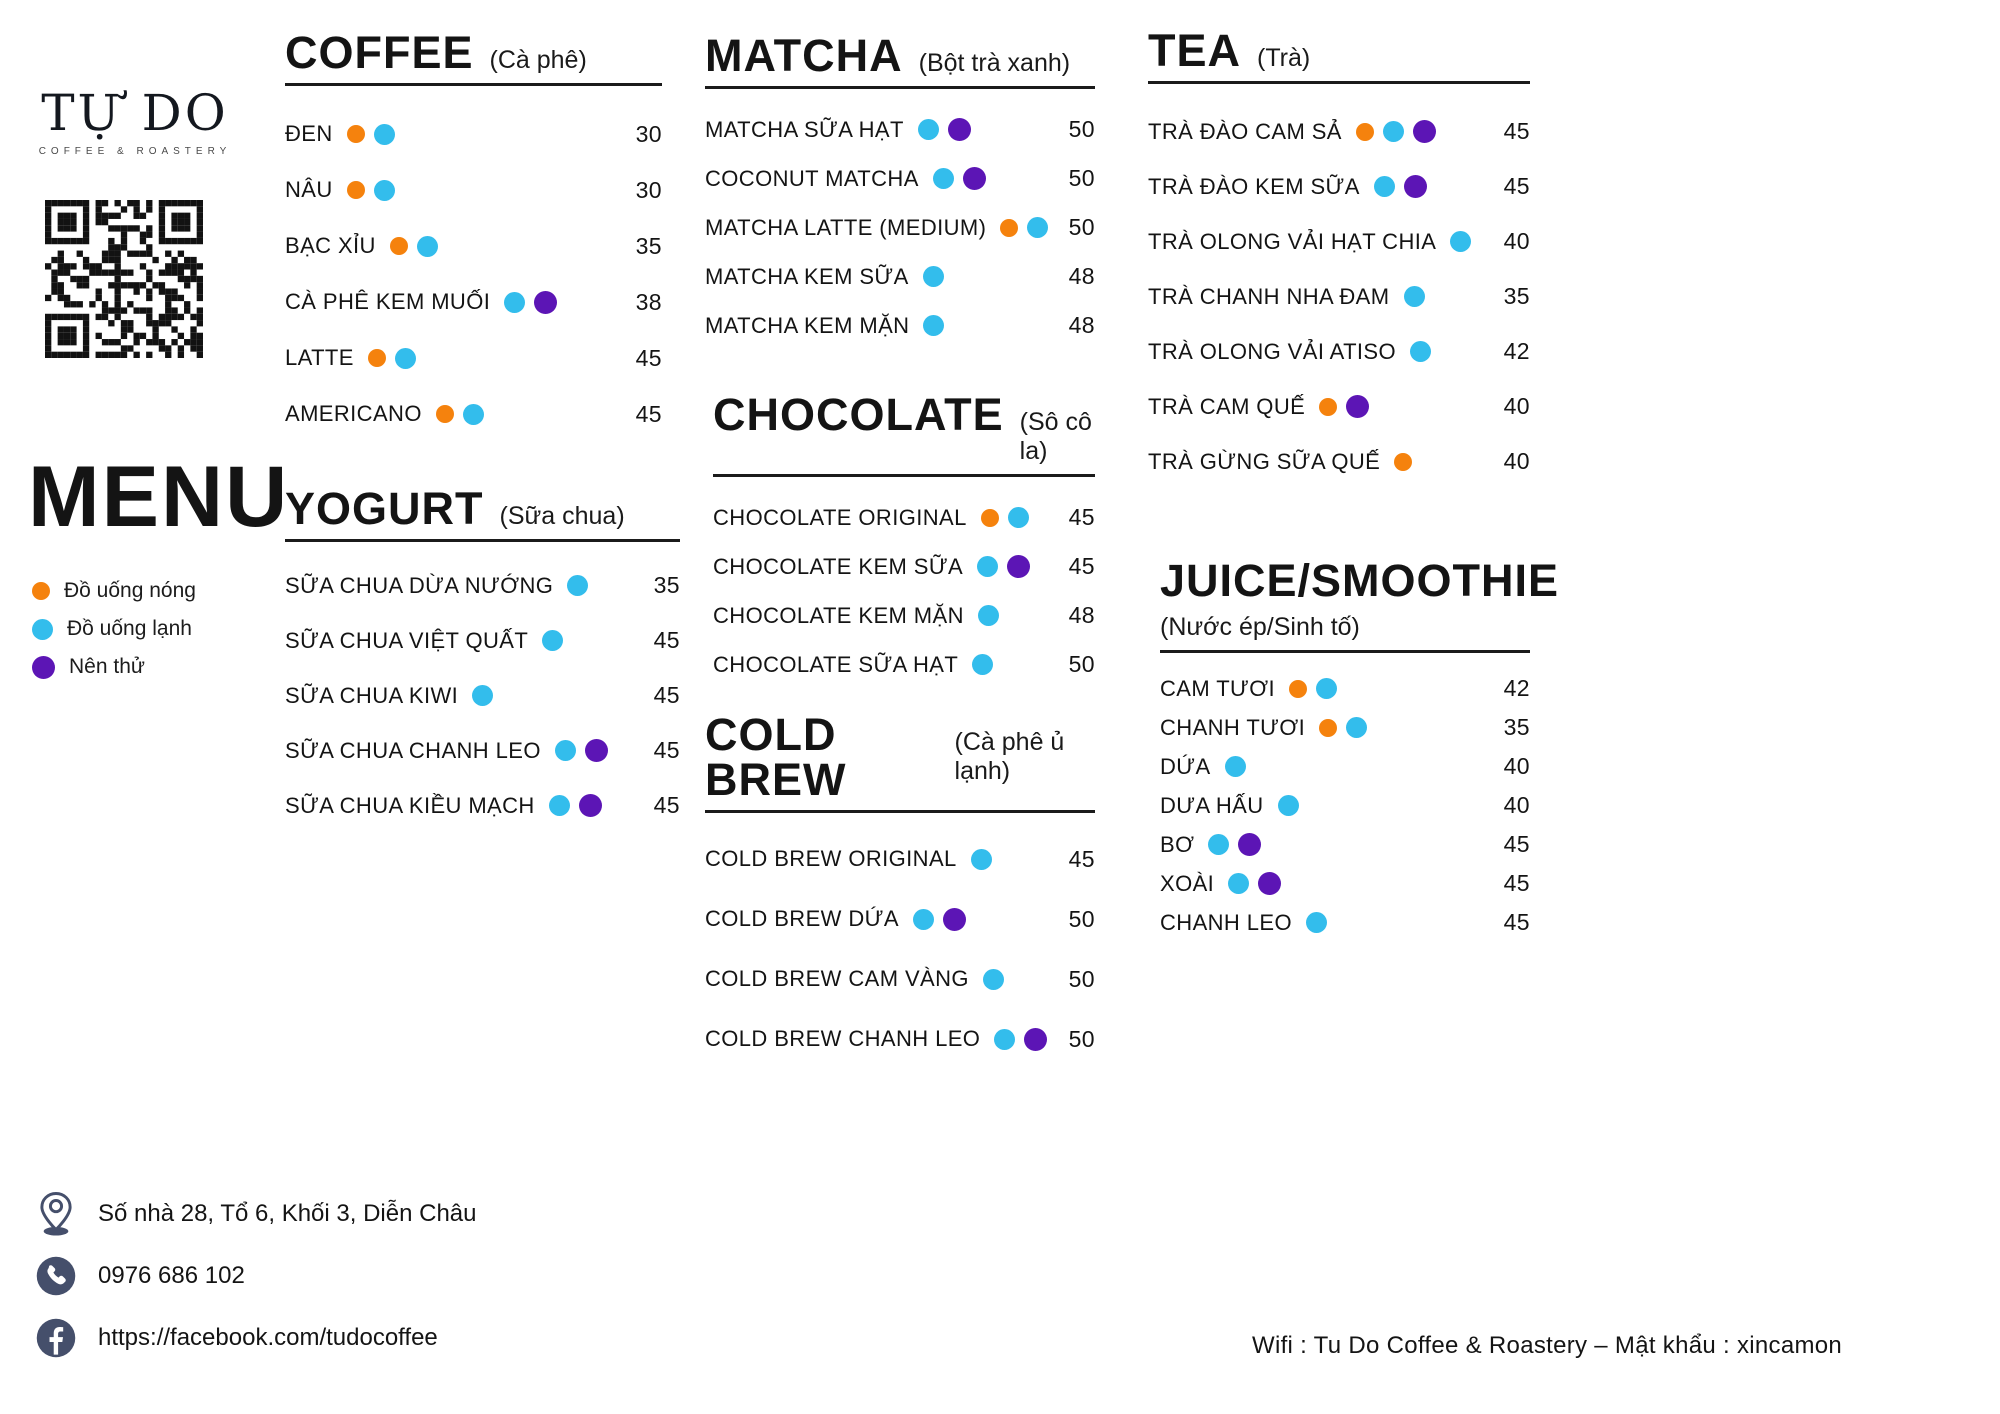 The height and width of the screenshot is (1414, 2000). What do you see at coordinates (666, 585) in the screenshot?
I see `item-price: 35` at bounding box center [666, 585].